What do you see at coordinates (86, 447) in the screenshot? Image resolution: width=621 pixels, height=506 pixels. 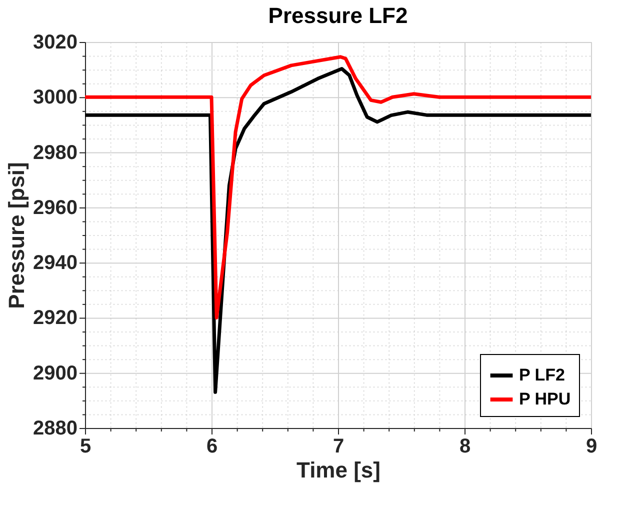 I see `x-tick-label: 5` at bounding box center [86, 447].